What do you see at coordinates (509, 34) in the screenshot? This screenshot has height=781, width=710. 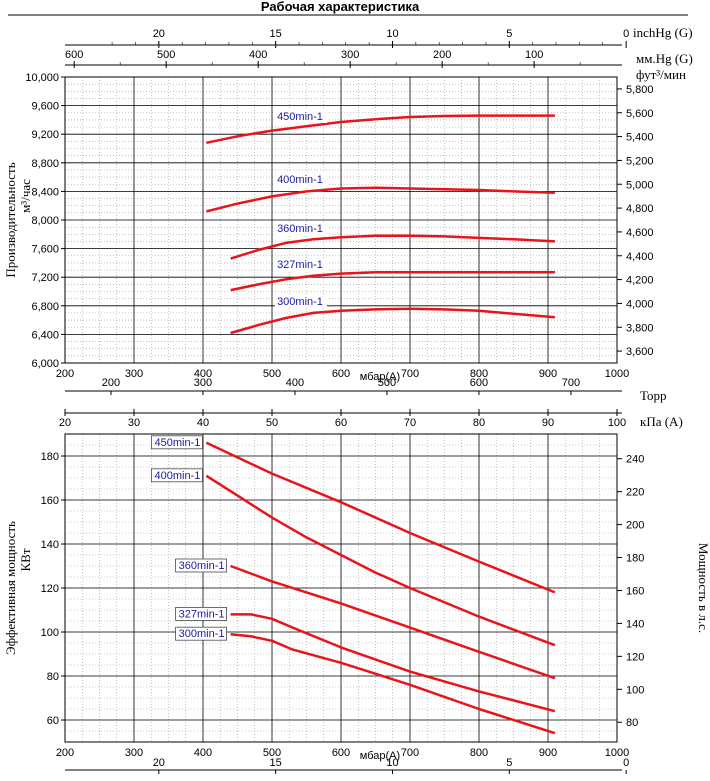 I see `top-axis-1-label: 5` at bounding box center [509, 34].